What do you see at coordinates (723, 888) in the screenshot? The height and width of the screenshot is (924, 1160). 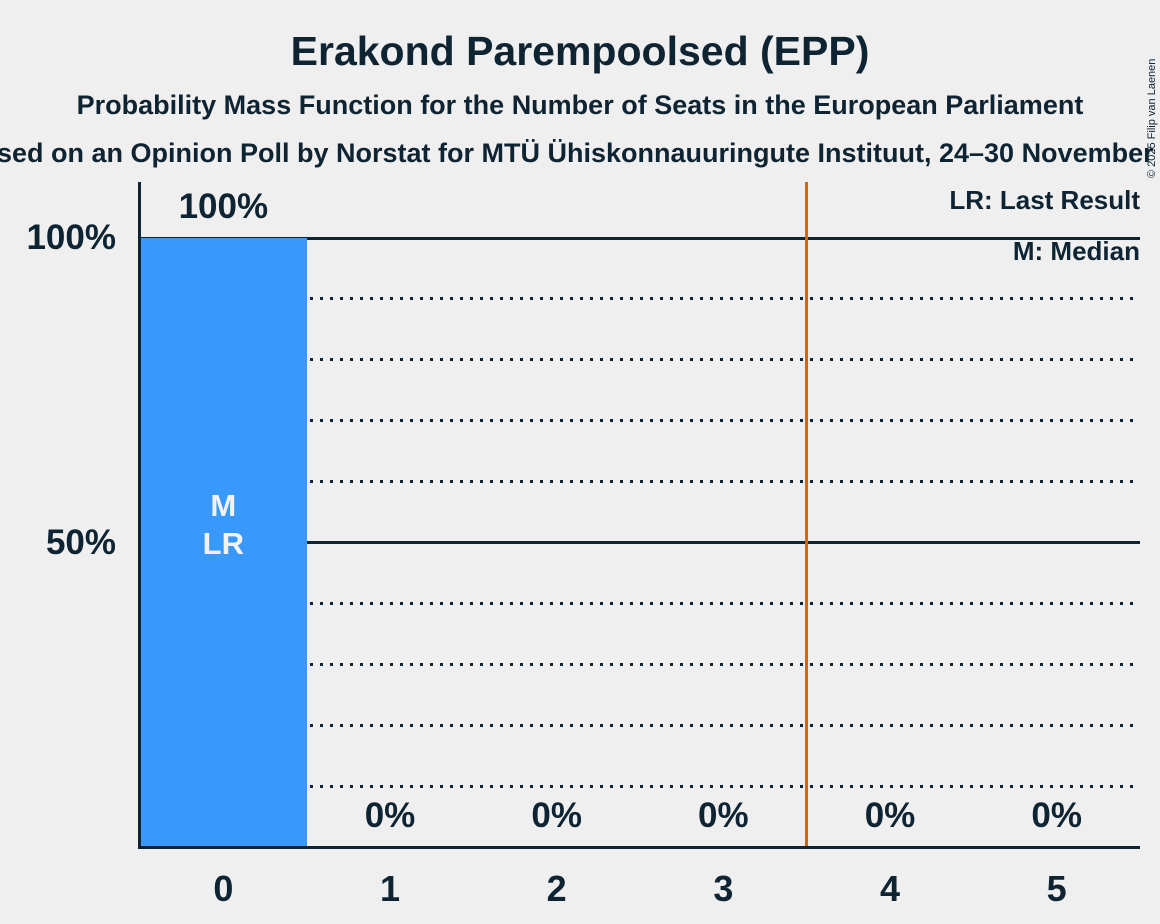 I see `x-axis-label-3: 3` at bounding box center [723, 888].